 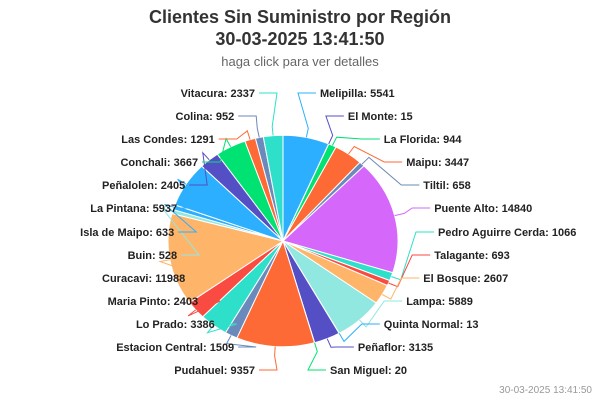 I want to click on data-label-puente-alto: Puente Alto: 14840, so click(x=483, y=209).